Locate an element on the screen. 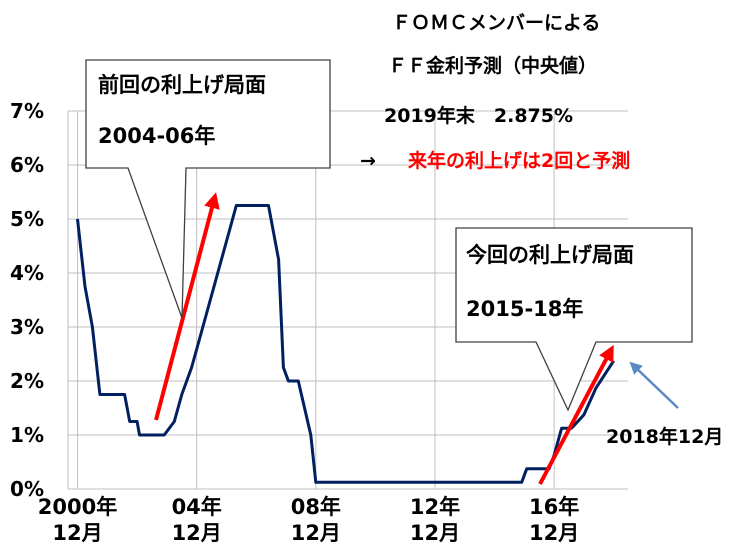 The height and width of the screenshot is (548, 752). x-tick-year: 12年 is located at coordinates (435, 507).